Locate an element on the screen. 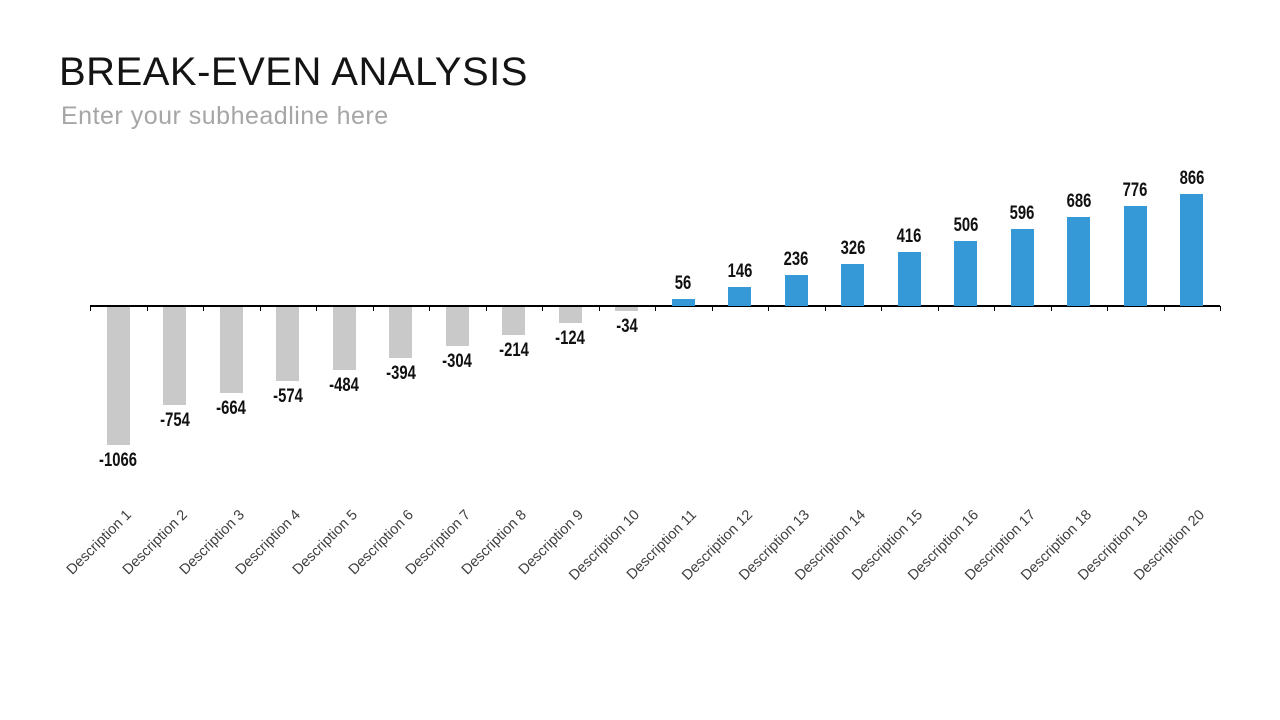 The width and height of the screenshot is (1280, 720). bar-value-label: -484 is located at coordinates (344, 385).